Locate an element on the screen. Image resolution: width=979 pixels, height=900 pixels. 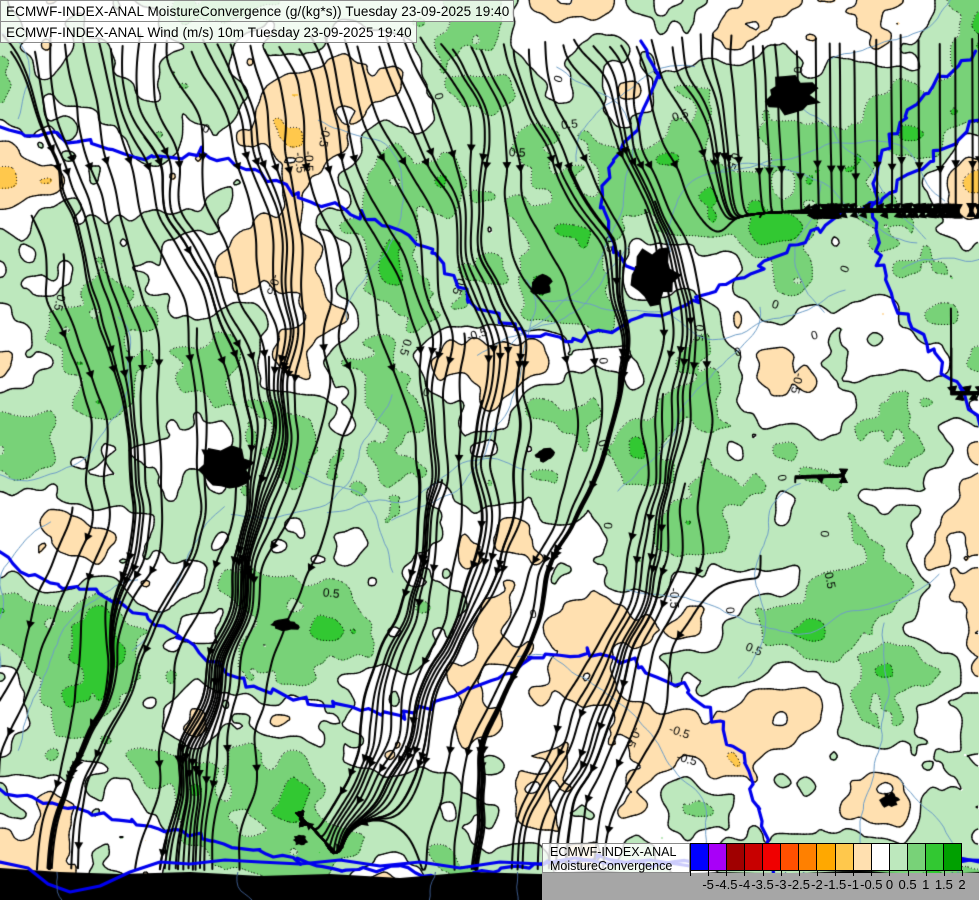
colorbar-tick-label-1: -4.5 is located at coordinates (726, 884).